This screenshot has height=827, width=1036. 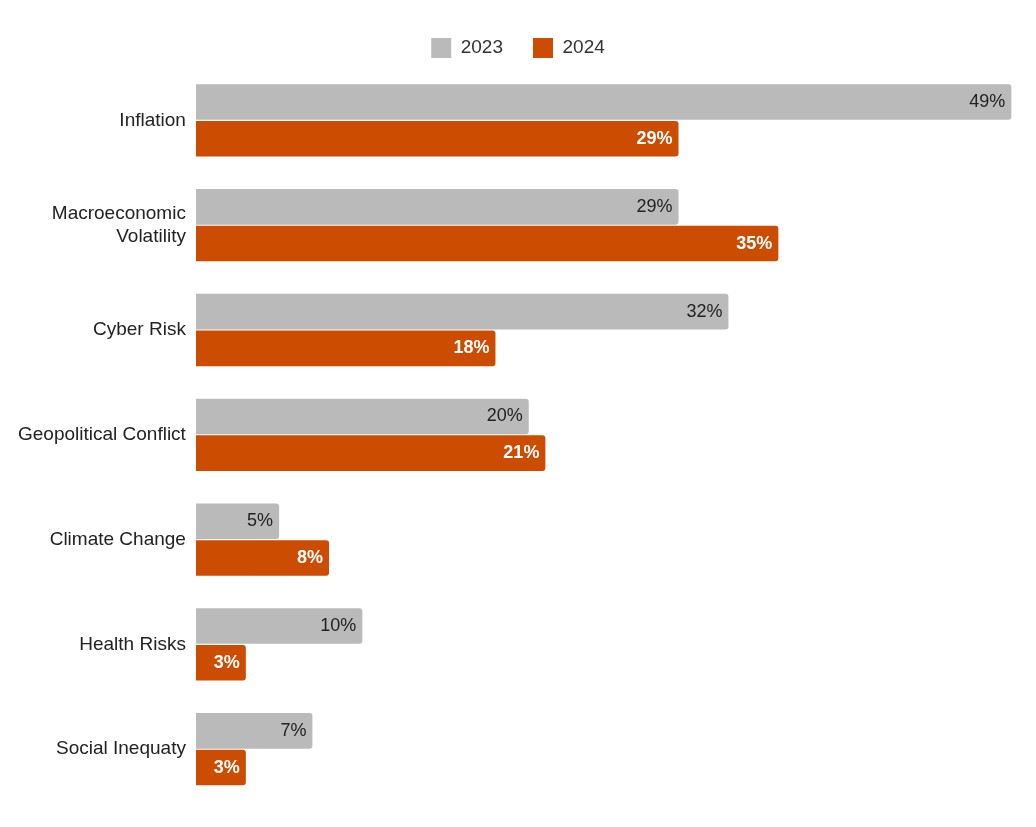 I want to click on data-label: 21%, so click(x=521, y=452).